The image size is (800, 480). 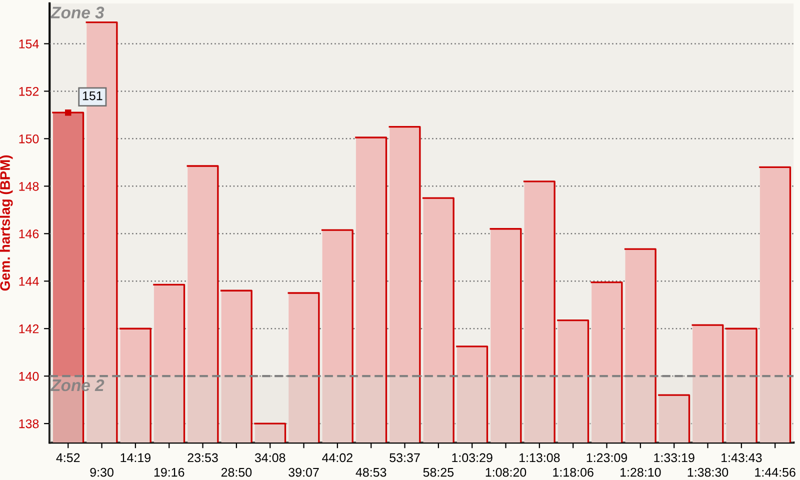 What do you see at coordinates (438, 472) in the screenshot?
I see `x-tick-label: 58:25` at bounding box center [438, 472].